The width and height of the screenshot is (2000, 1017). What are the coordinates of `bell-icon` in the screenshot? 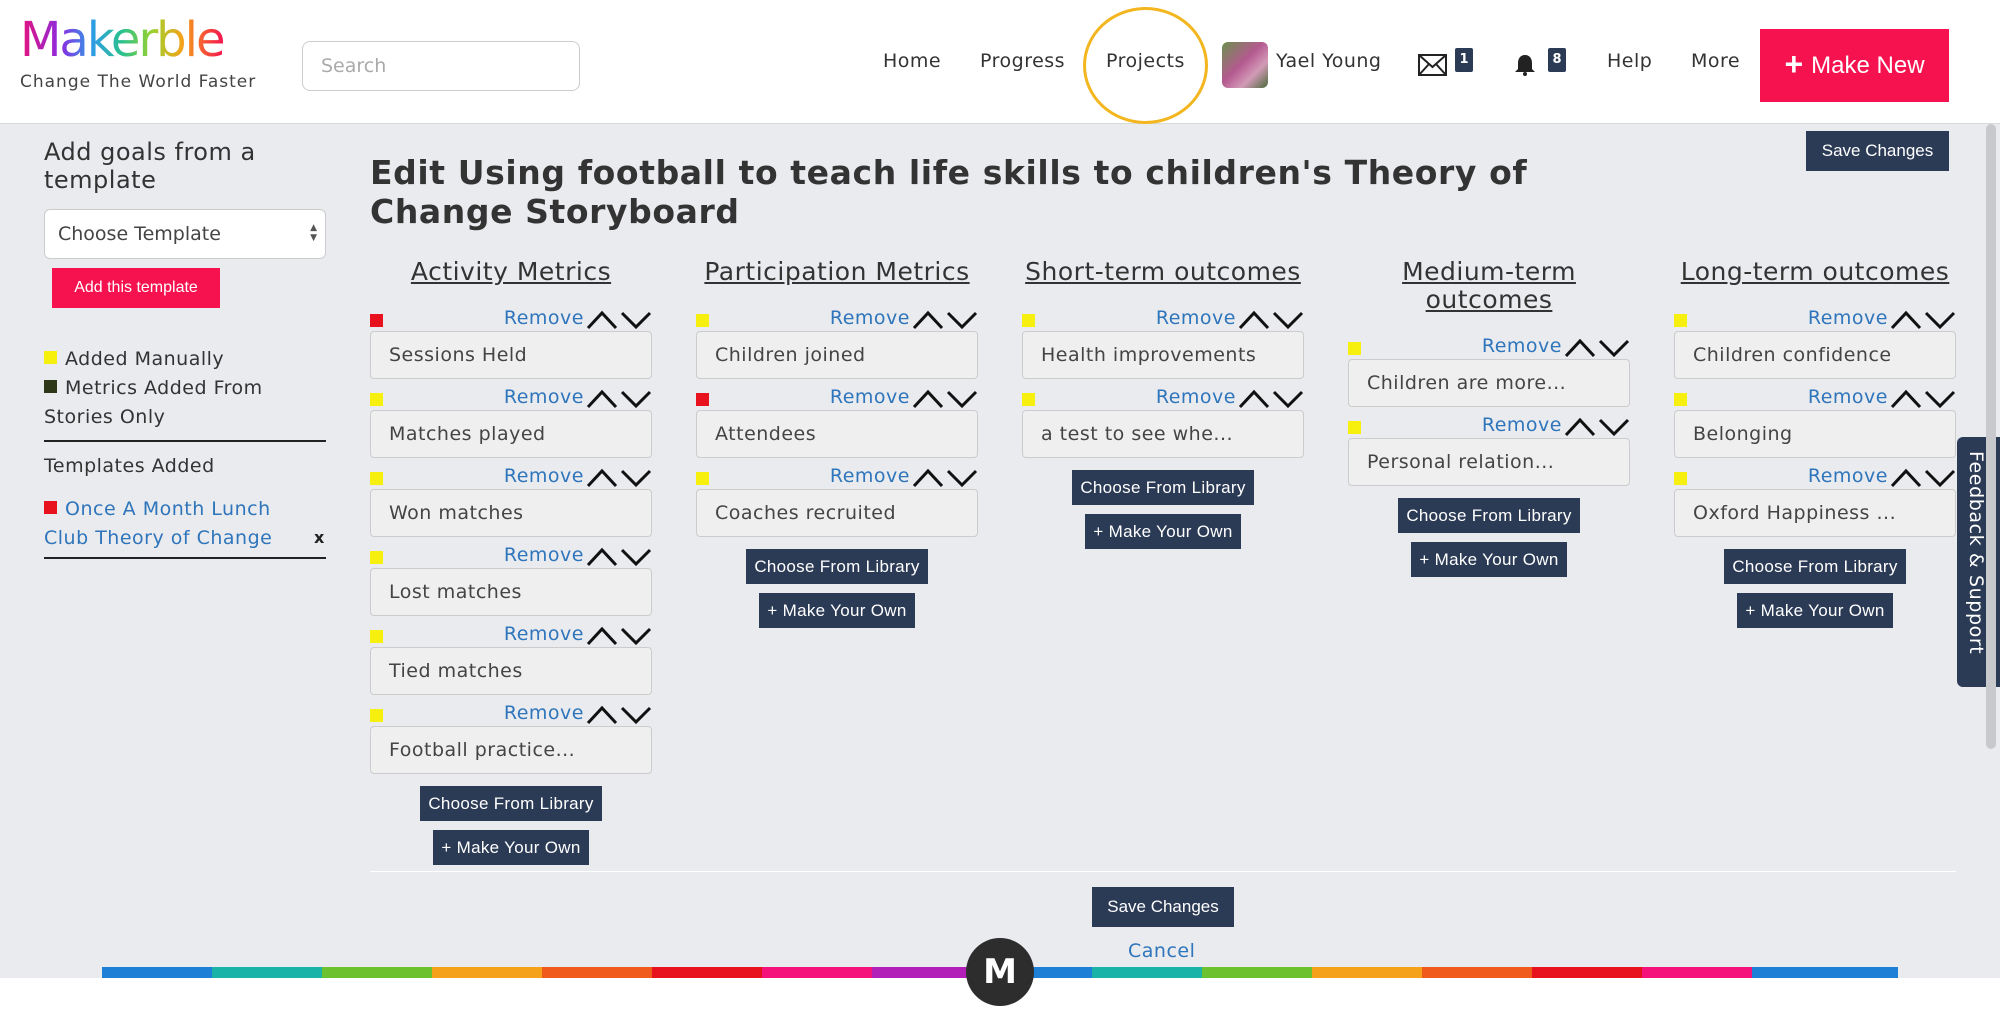 It's located at (1525, 67).